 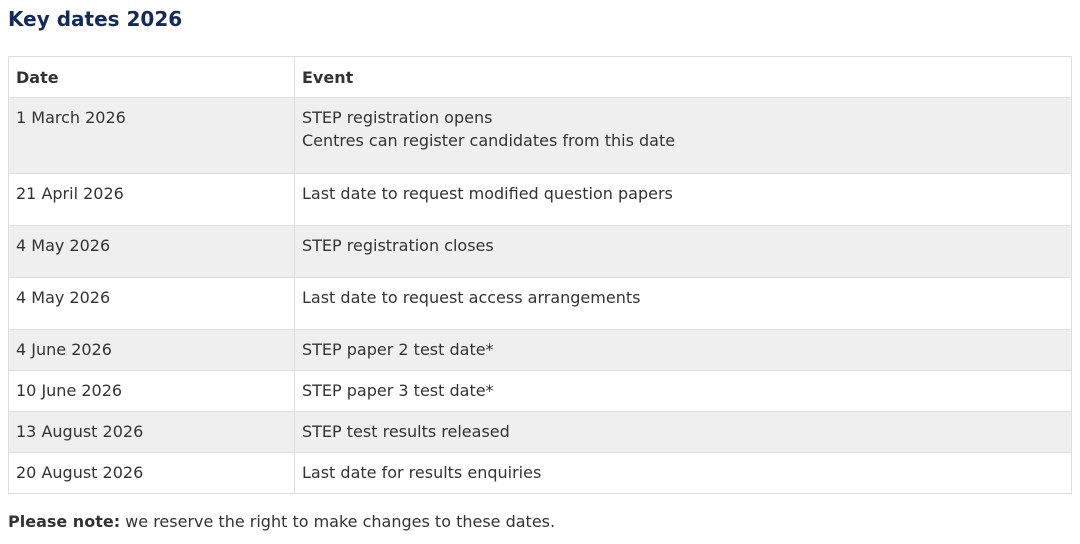 What do you see at coordinates (683, 251) in the screenshot?
I see `event-cell: STEP registration closes` at bounding box center [683, 251].